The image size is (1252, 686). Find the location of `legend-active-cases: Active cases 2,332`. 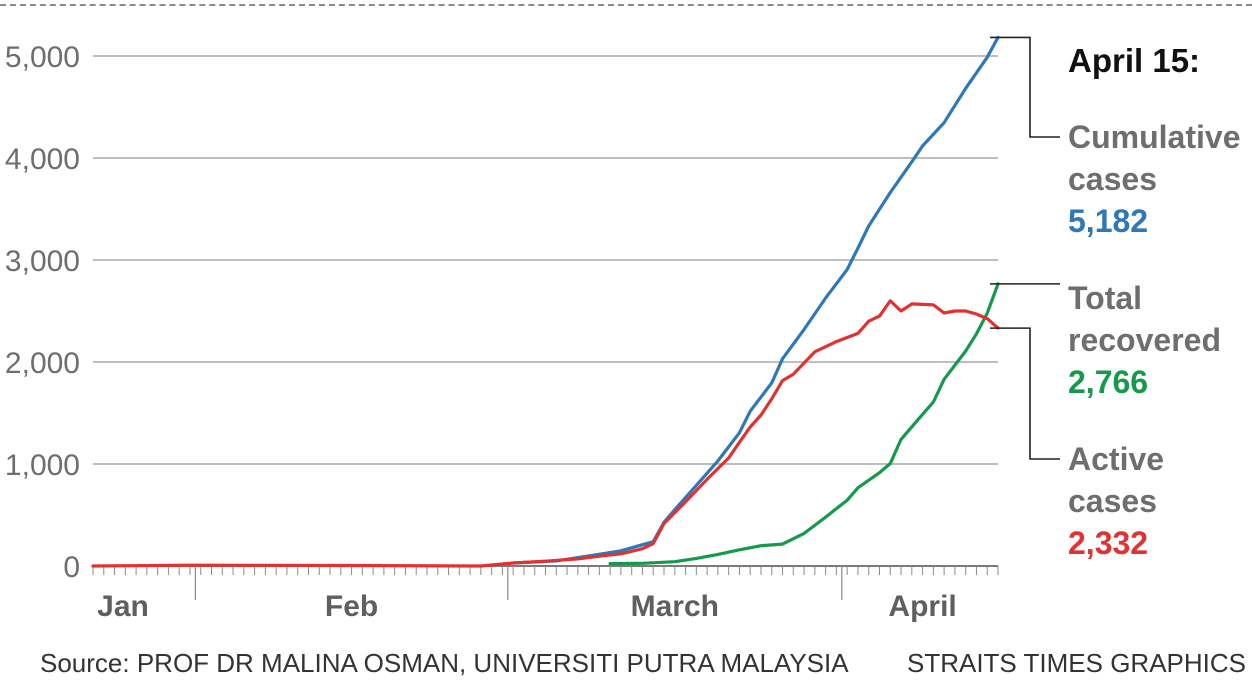

legend-active-cases: Active cases 2,332 is located at coordinates (1116, 501).